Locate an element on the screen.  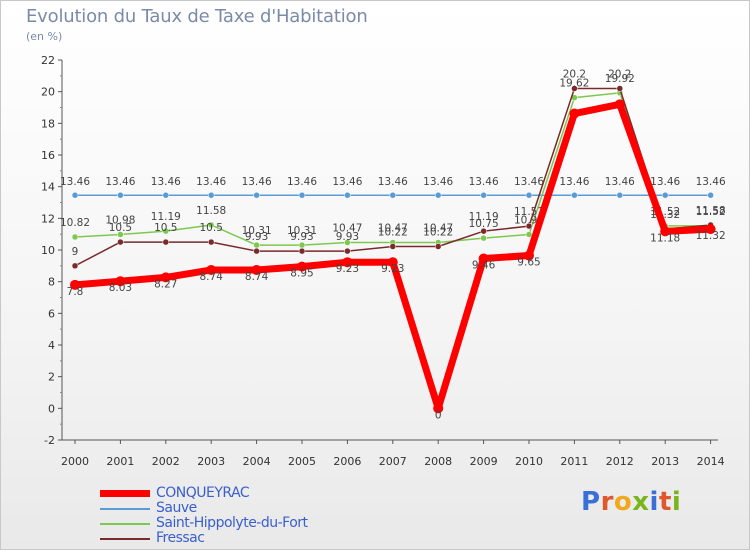
data-label: 7.8 is located at coordinates (75, 292).